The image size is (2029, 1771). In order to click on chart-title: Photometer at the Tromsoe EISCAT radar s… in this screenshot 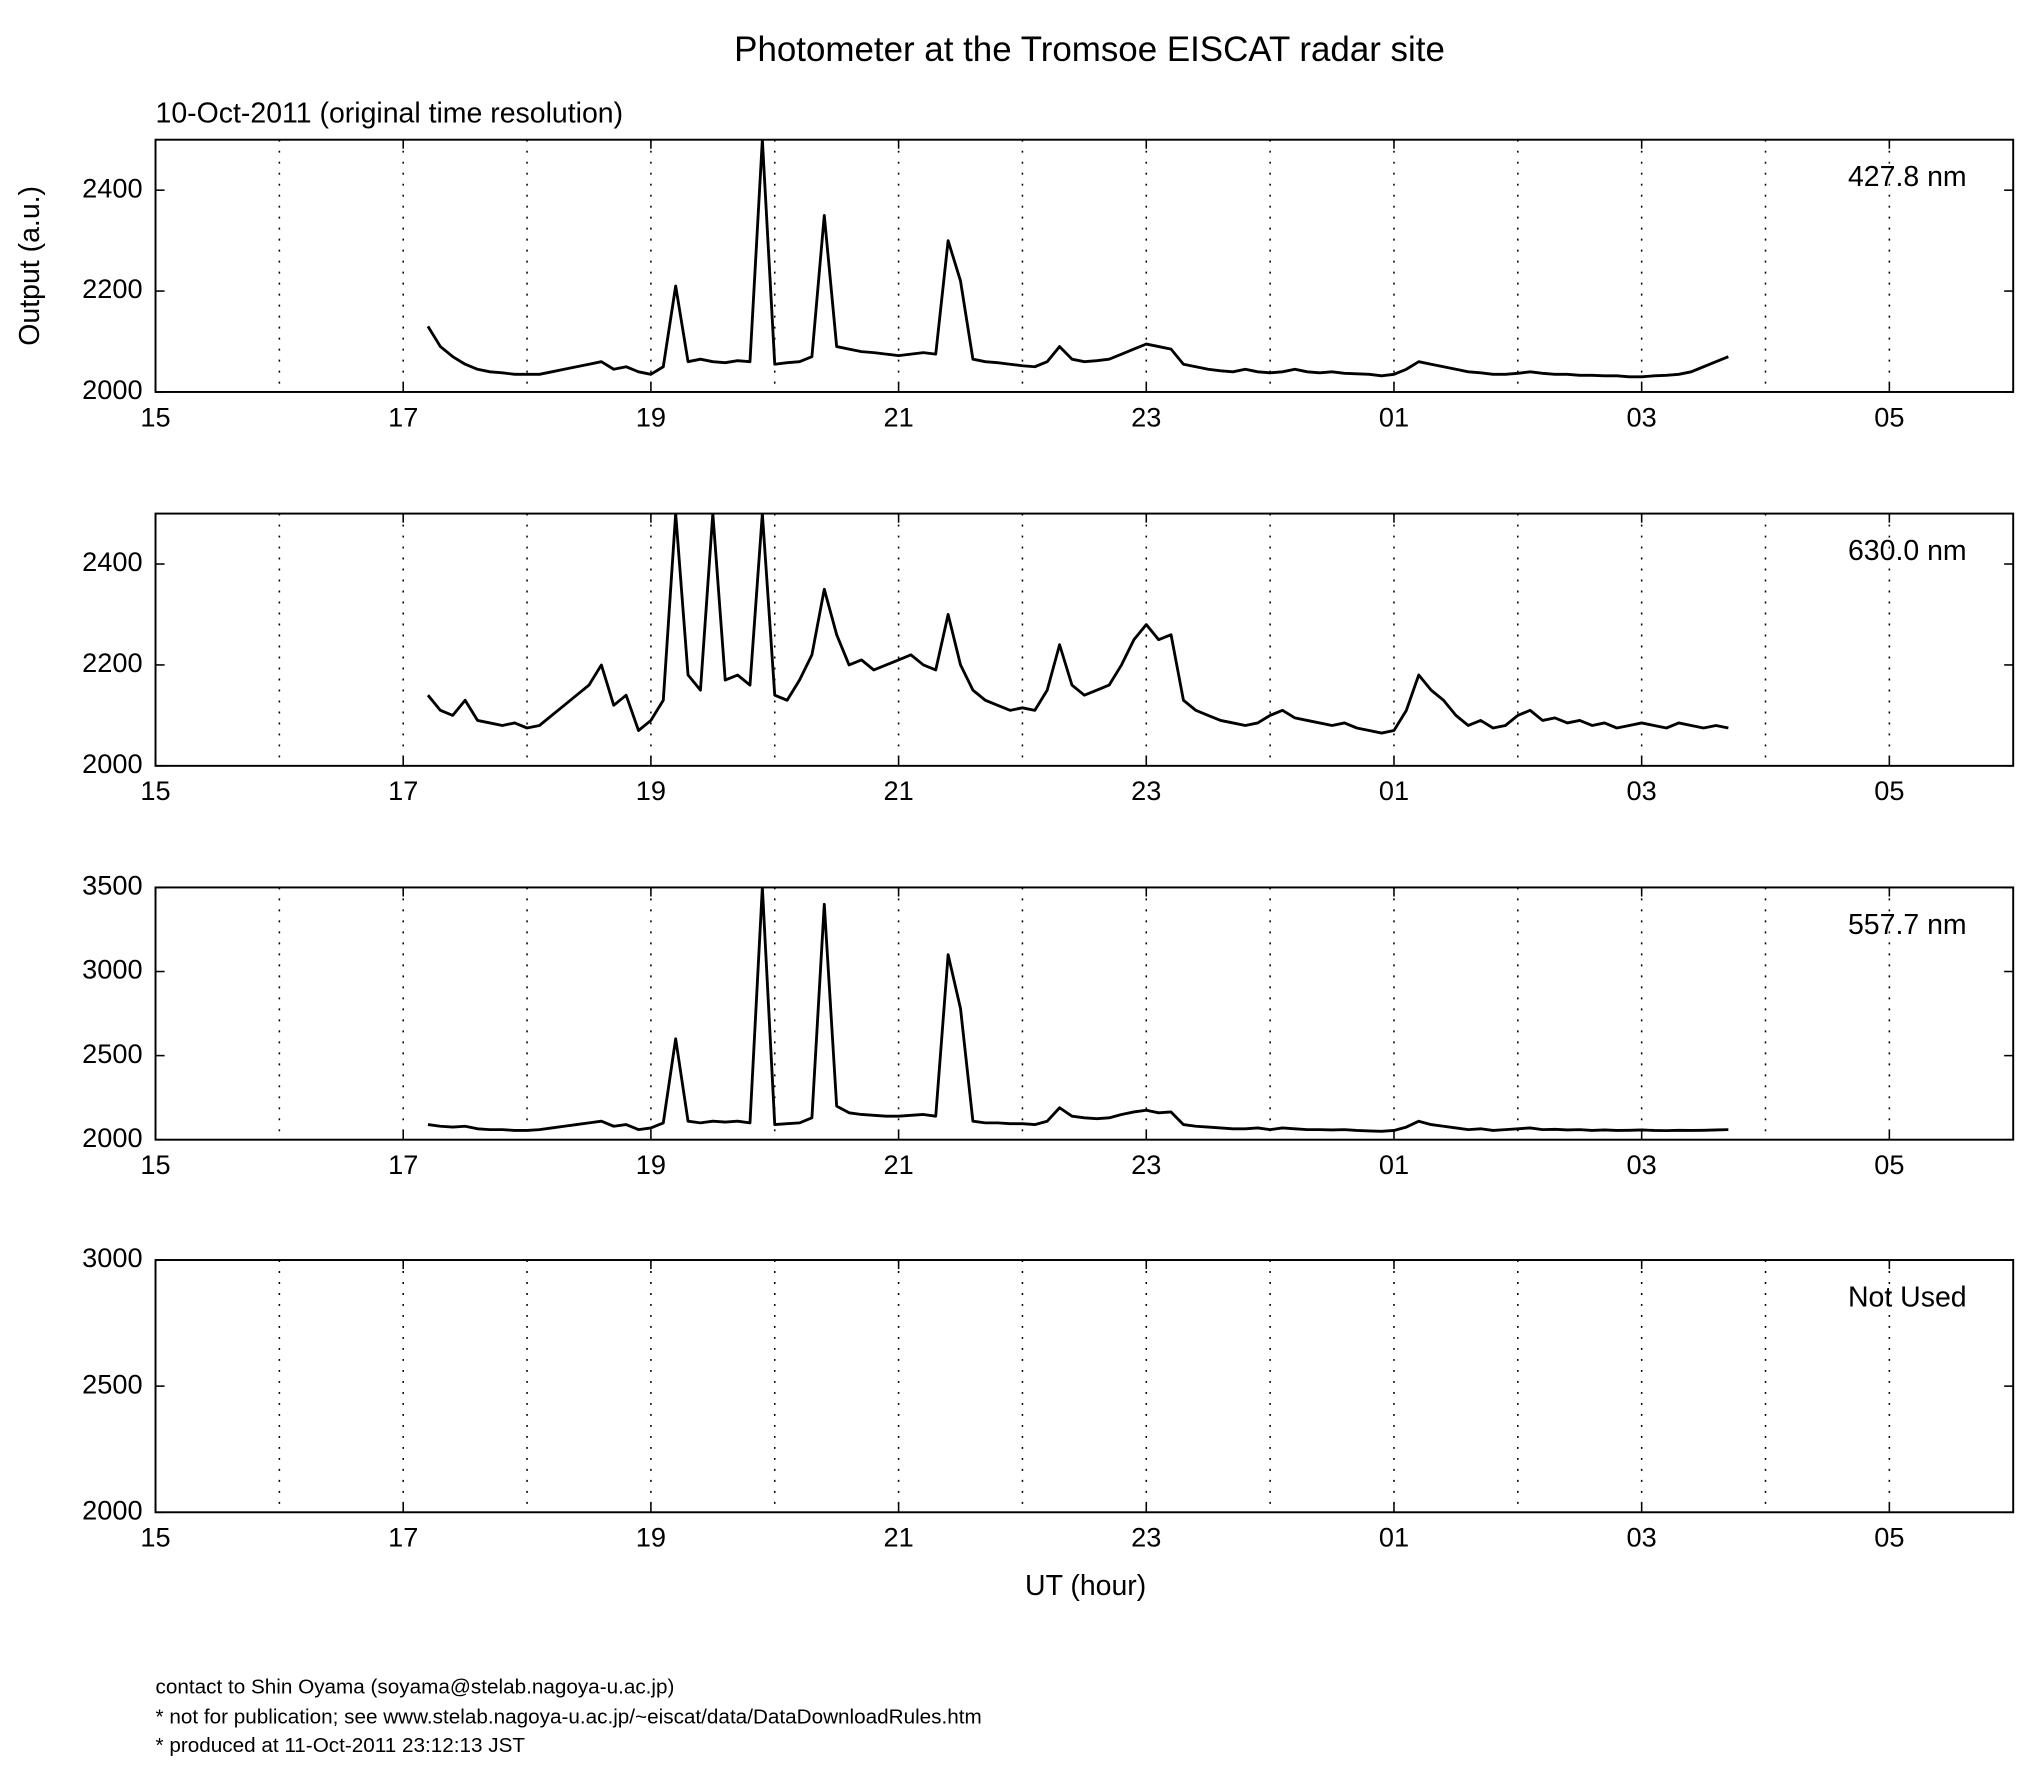, I will do `click(1089, 49)`.